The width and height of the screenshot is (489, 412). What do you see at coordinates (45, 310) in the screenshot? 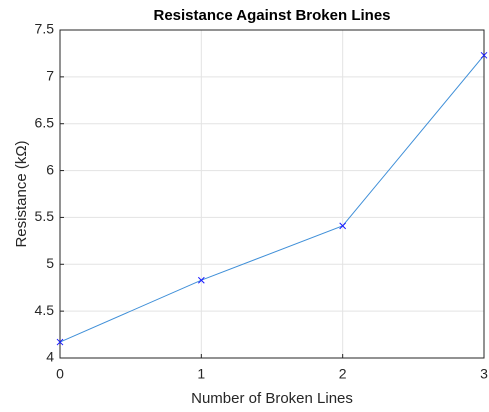
I see `y-tick-label: 4.5` at bounding box center [45, 310].